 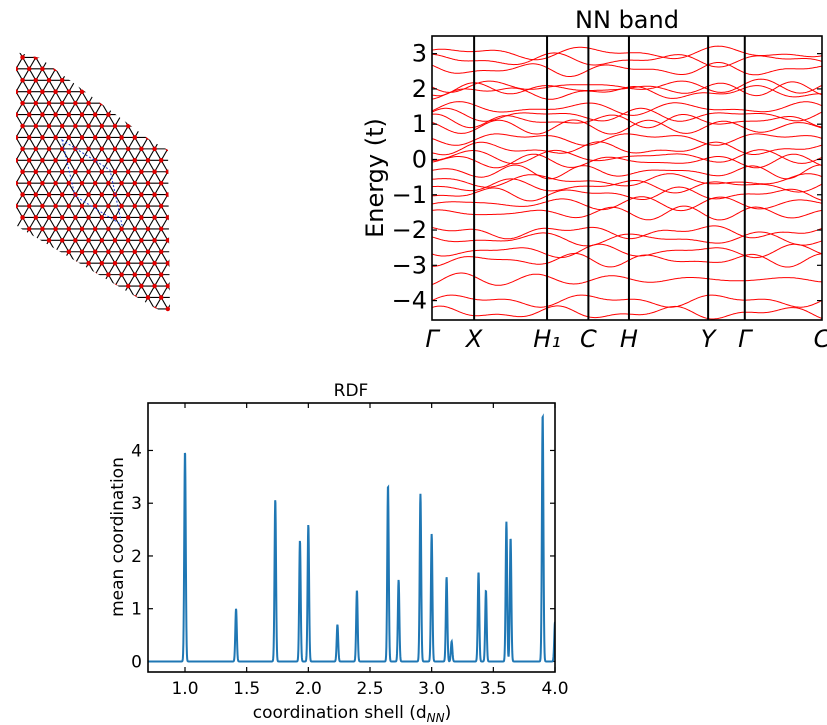 I want to click on rdf-y-tick-label: 2, so click(x=136, y=557).